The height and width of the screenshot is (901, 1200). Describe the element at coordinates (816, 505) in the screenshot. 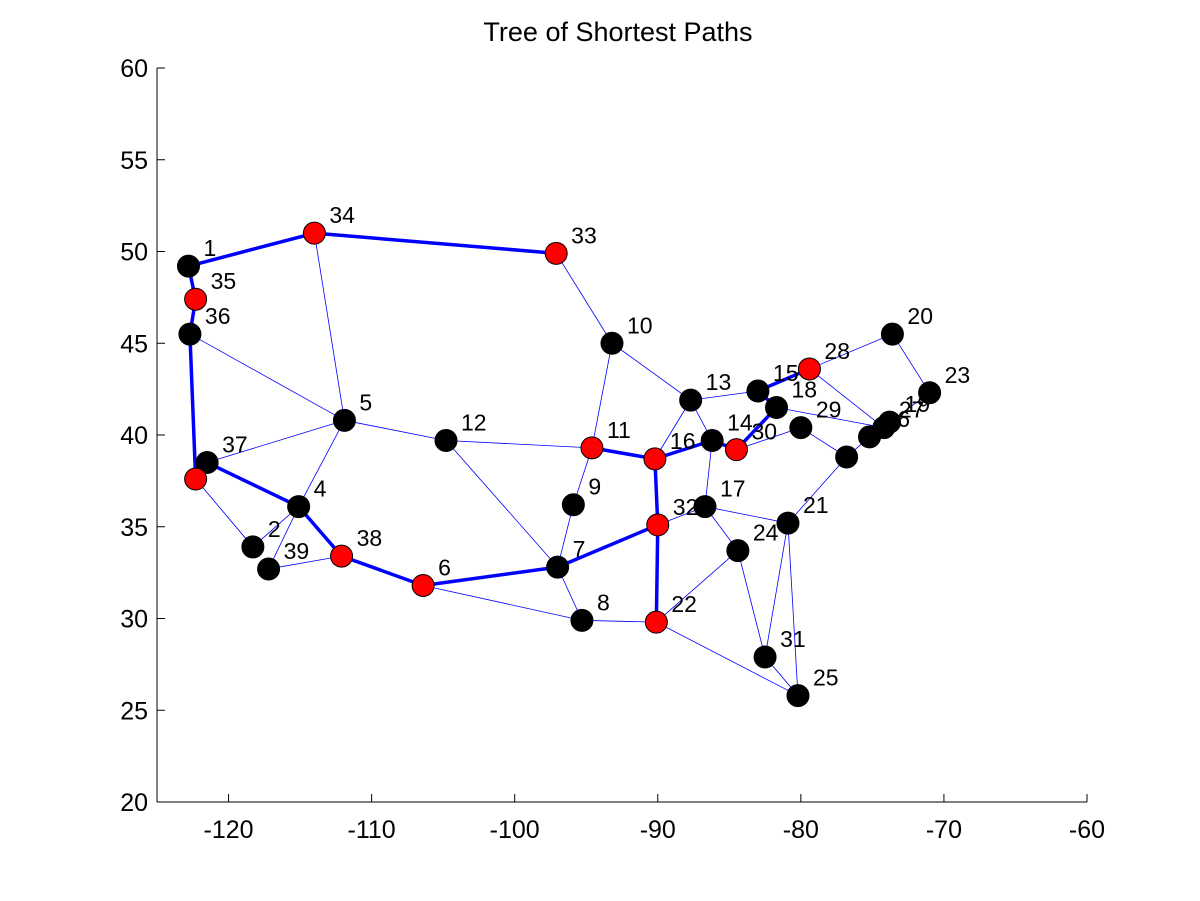

I see `node-label: 21` at that location.